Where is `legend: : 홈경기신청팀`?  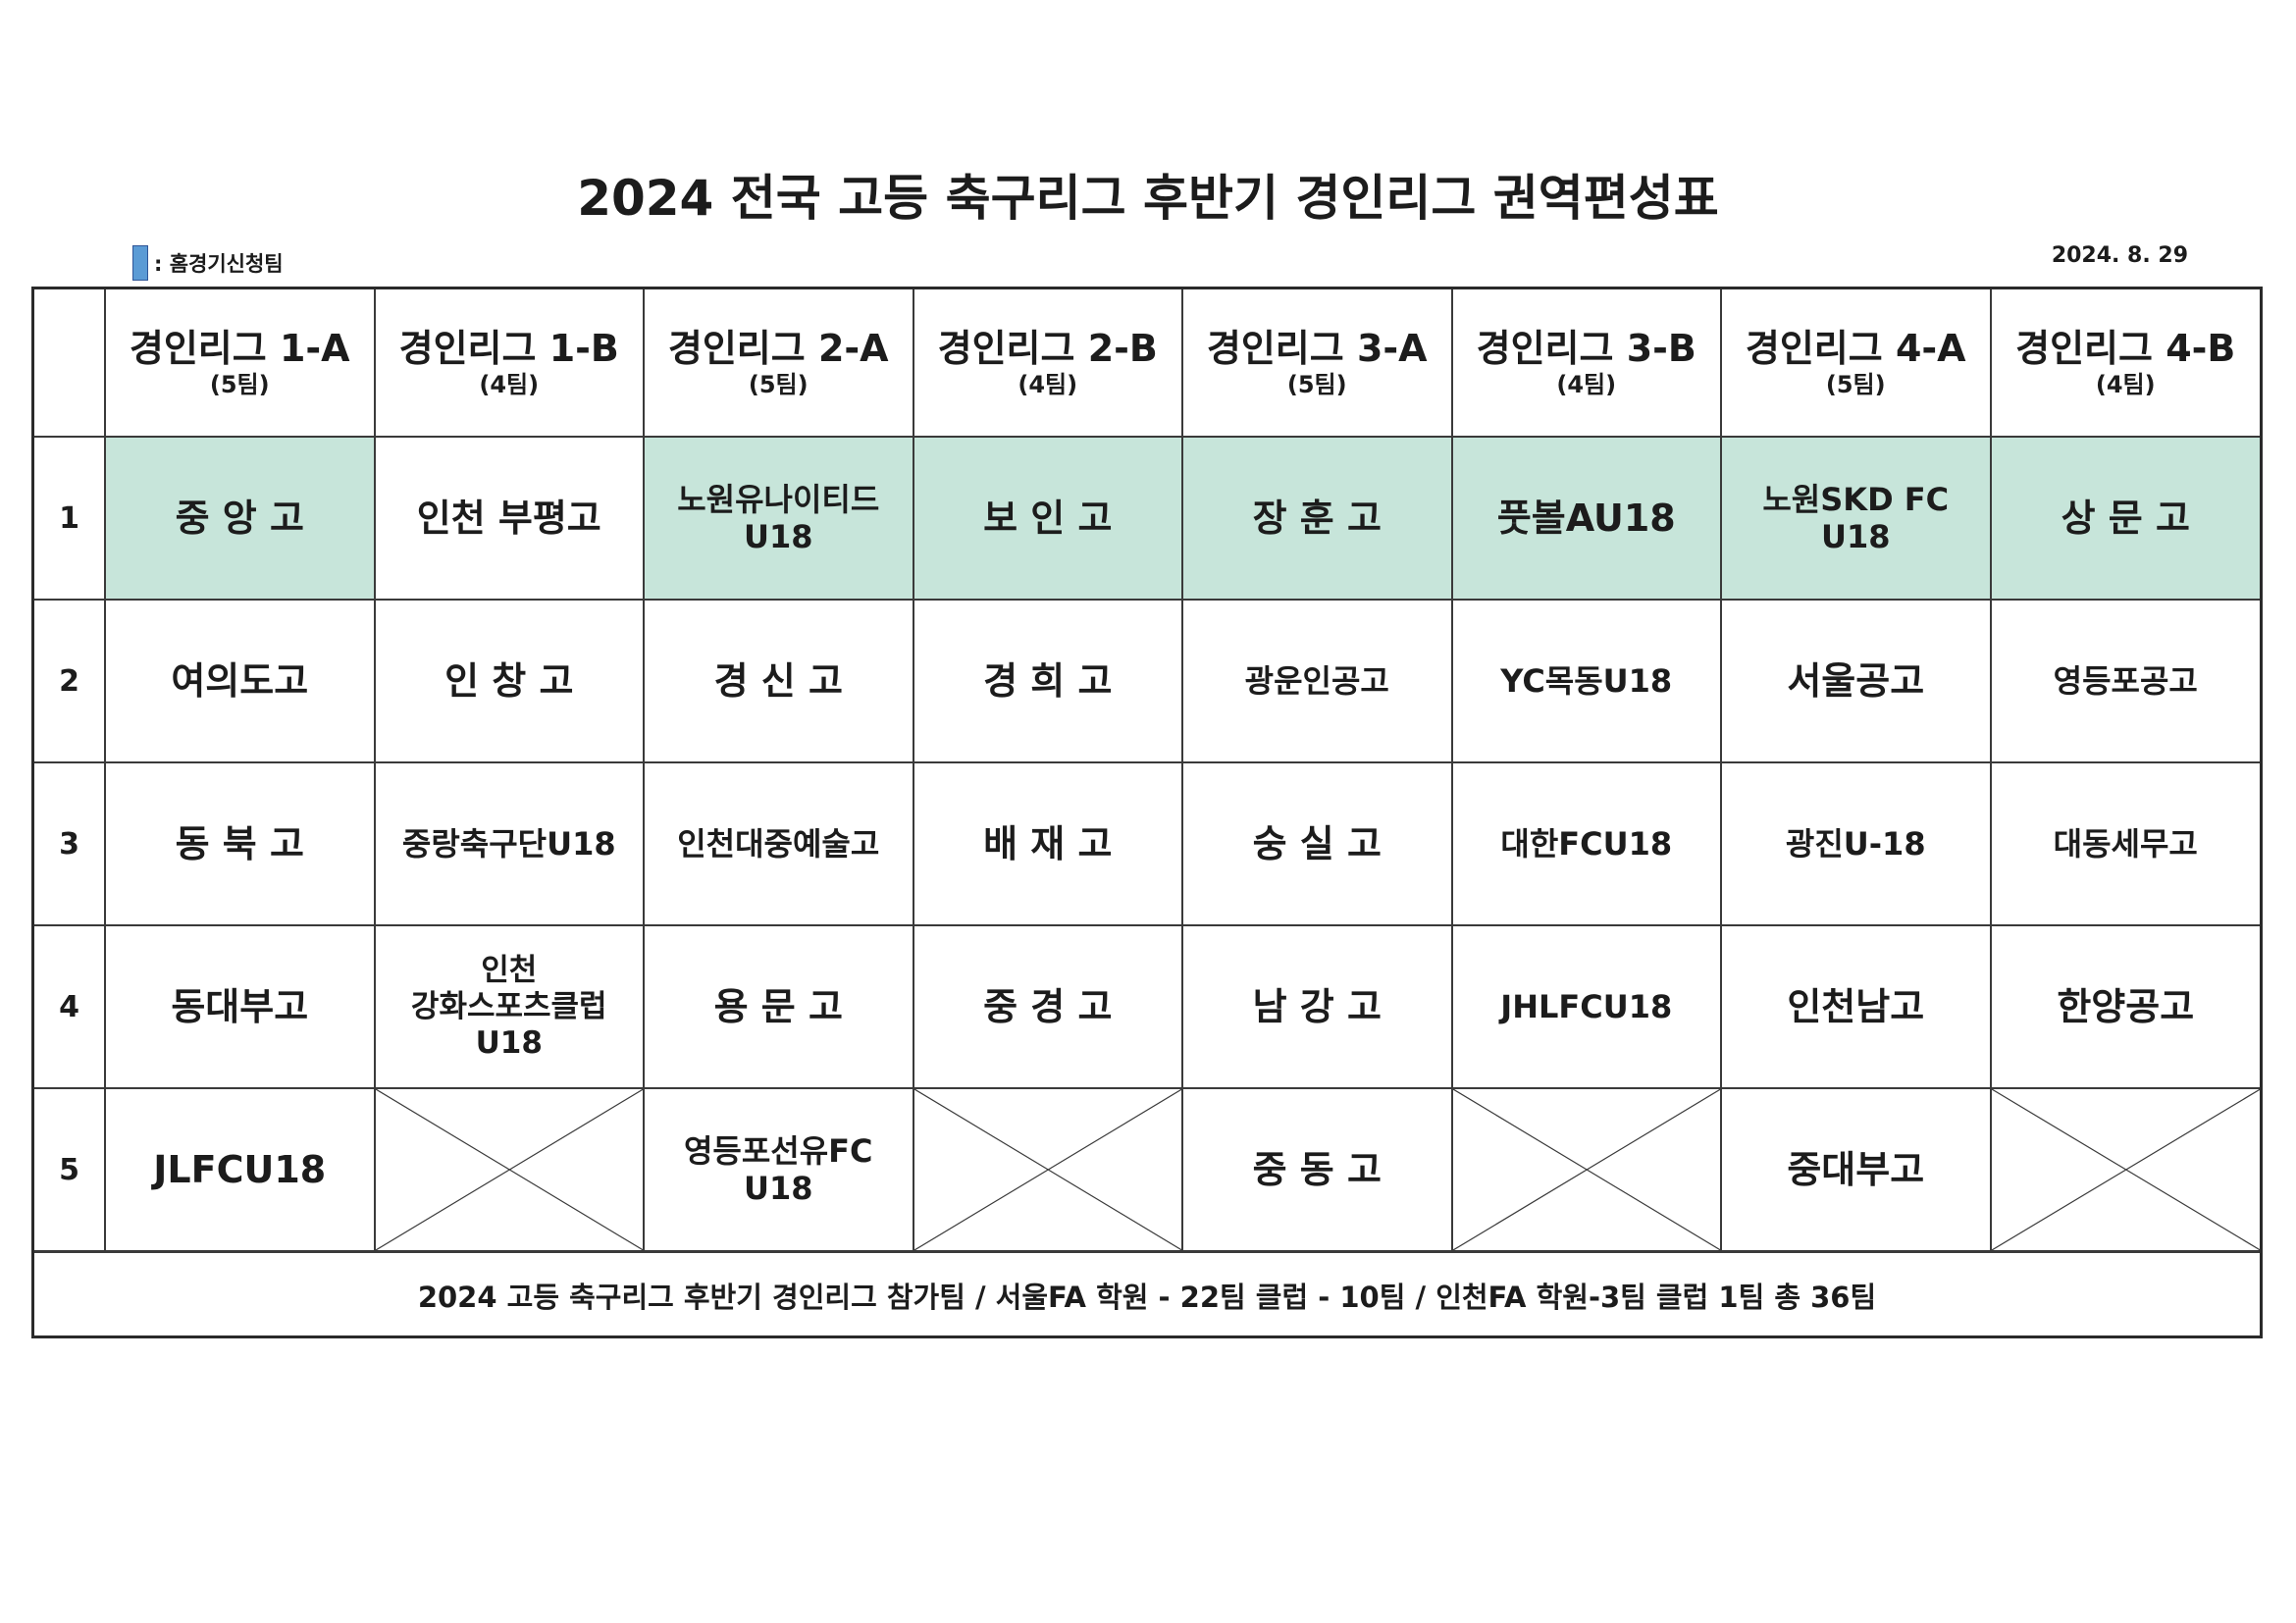 legend: : 홈경기신청팀 is located at coordinates (208, 263).